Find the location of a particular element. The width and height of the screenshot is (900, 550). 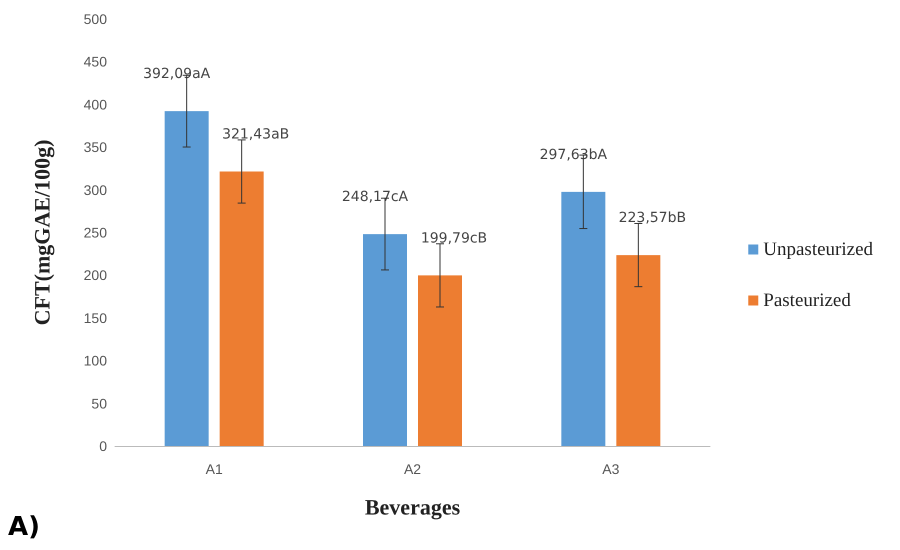

x-tick-label: A2 is located at coordinates (413, 469).